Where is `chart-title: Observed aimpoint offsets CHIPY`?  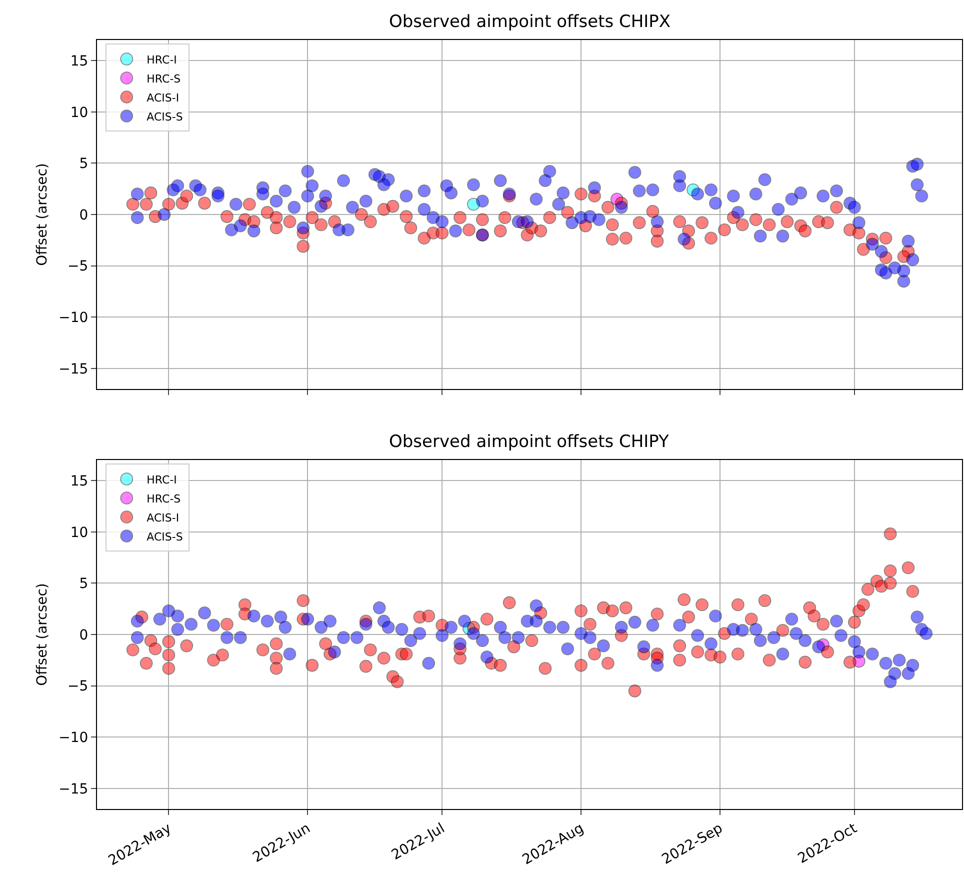
chart-title: Observed aimpoint offsets CHIPY is located at coordinates (529, 442).